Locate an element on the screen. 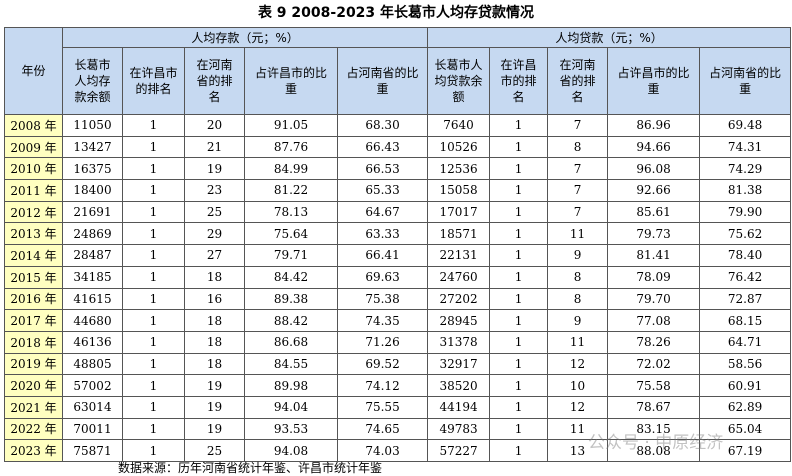 Image resolution: width=792 pixels, height=476 pixels. table-cell: 24869 is located at coordinates (92, 234).